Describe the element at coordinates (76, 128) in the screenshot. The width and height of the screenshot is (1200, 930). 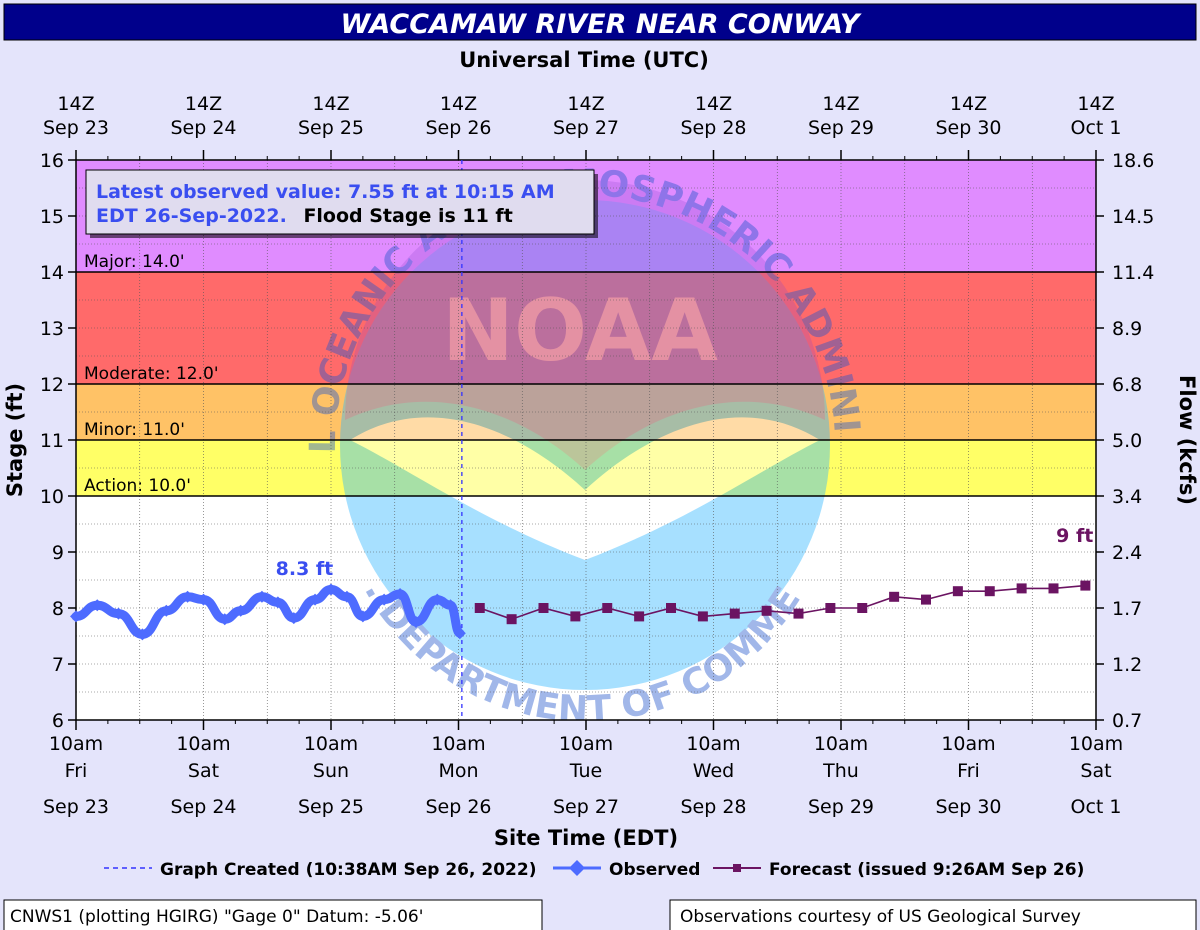
I see `top-tick-date: Sep 23` at that location.